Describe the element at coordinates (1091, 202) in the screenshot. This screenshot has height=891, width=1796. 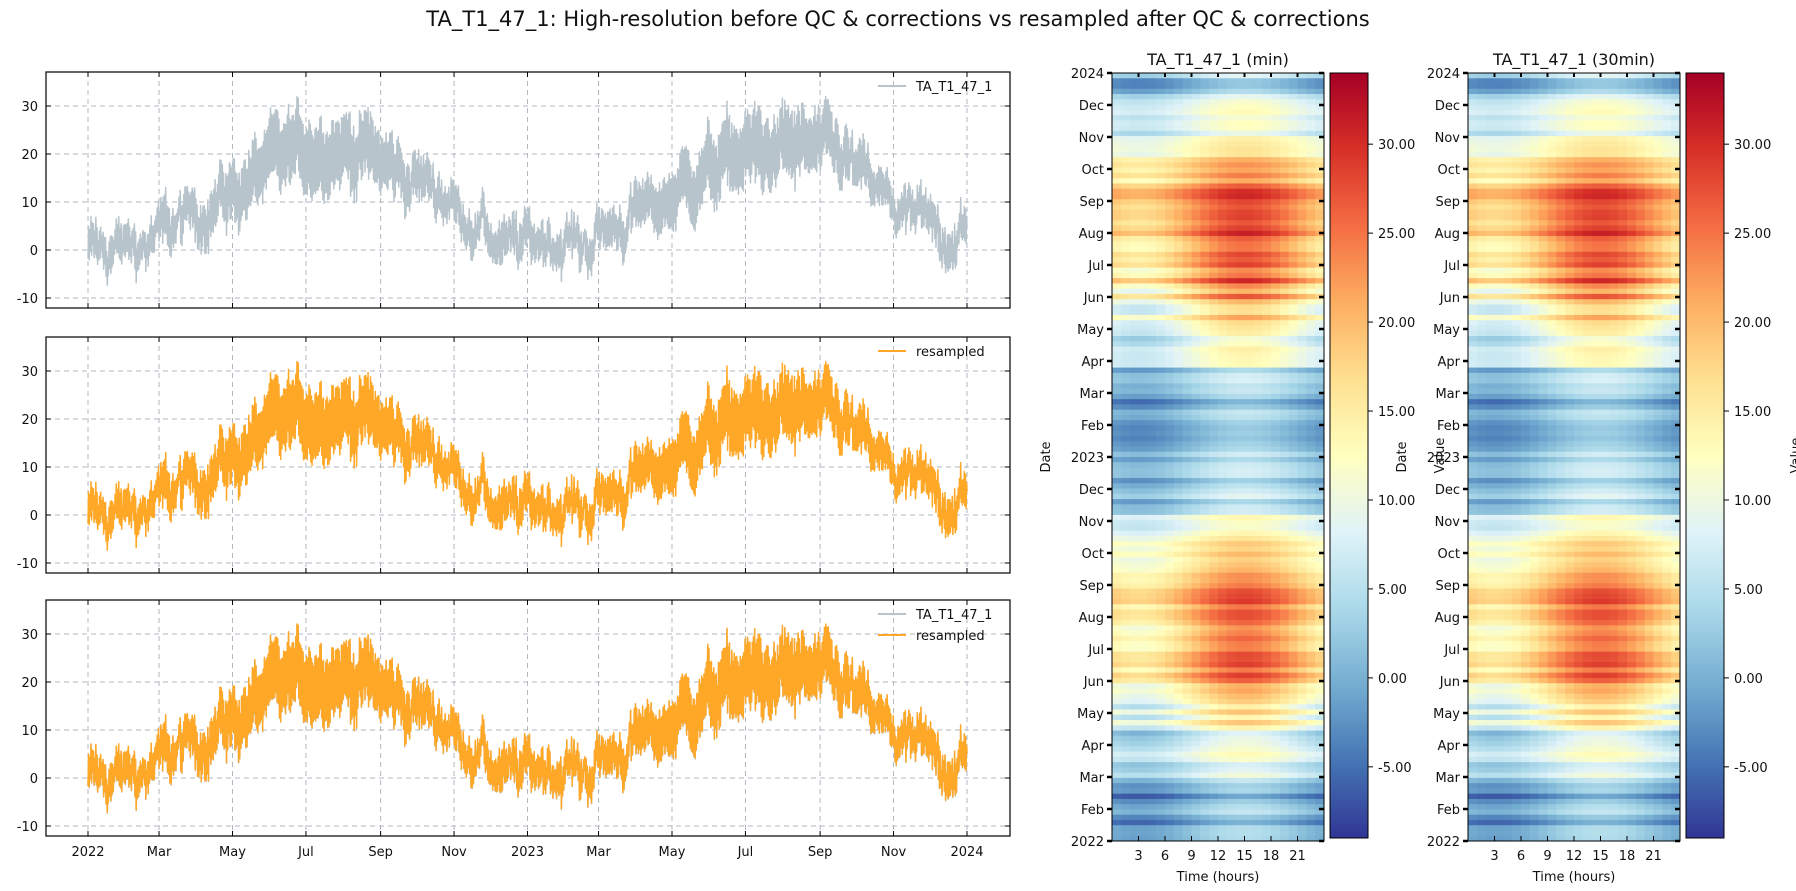
I see `date-tick-label: Sep` at that location.